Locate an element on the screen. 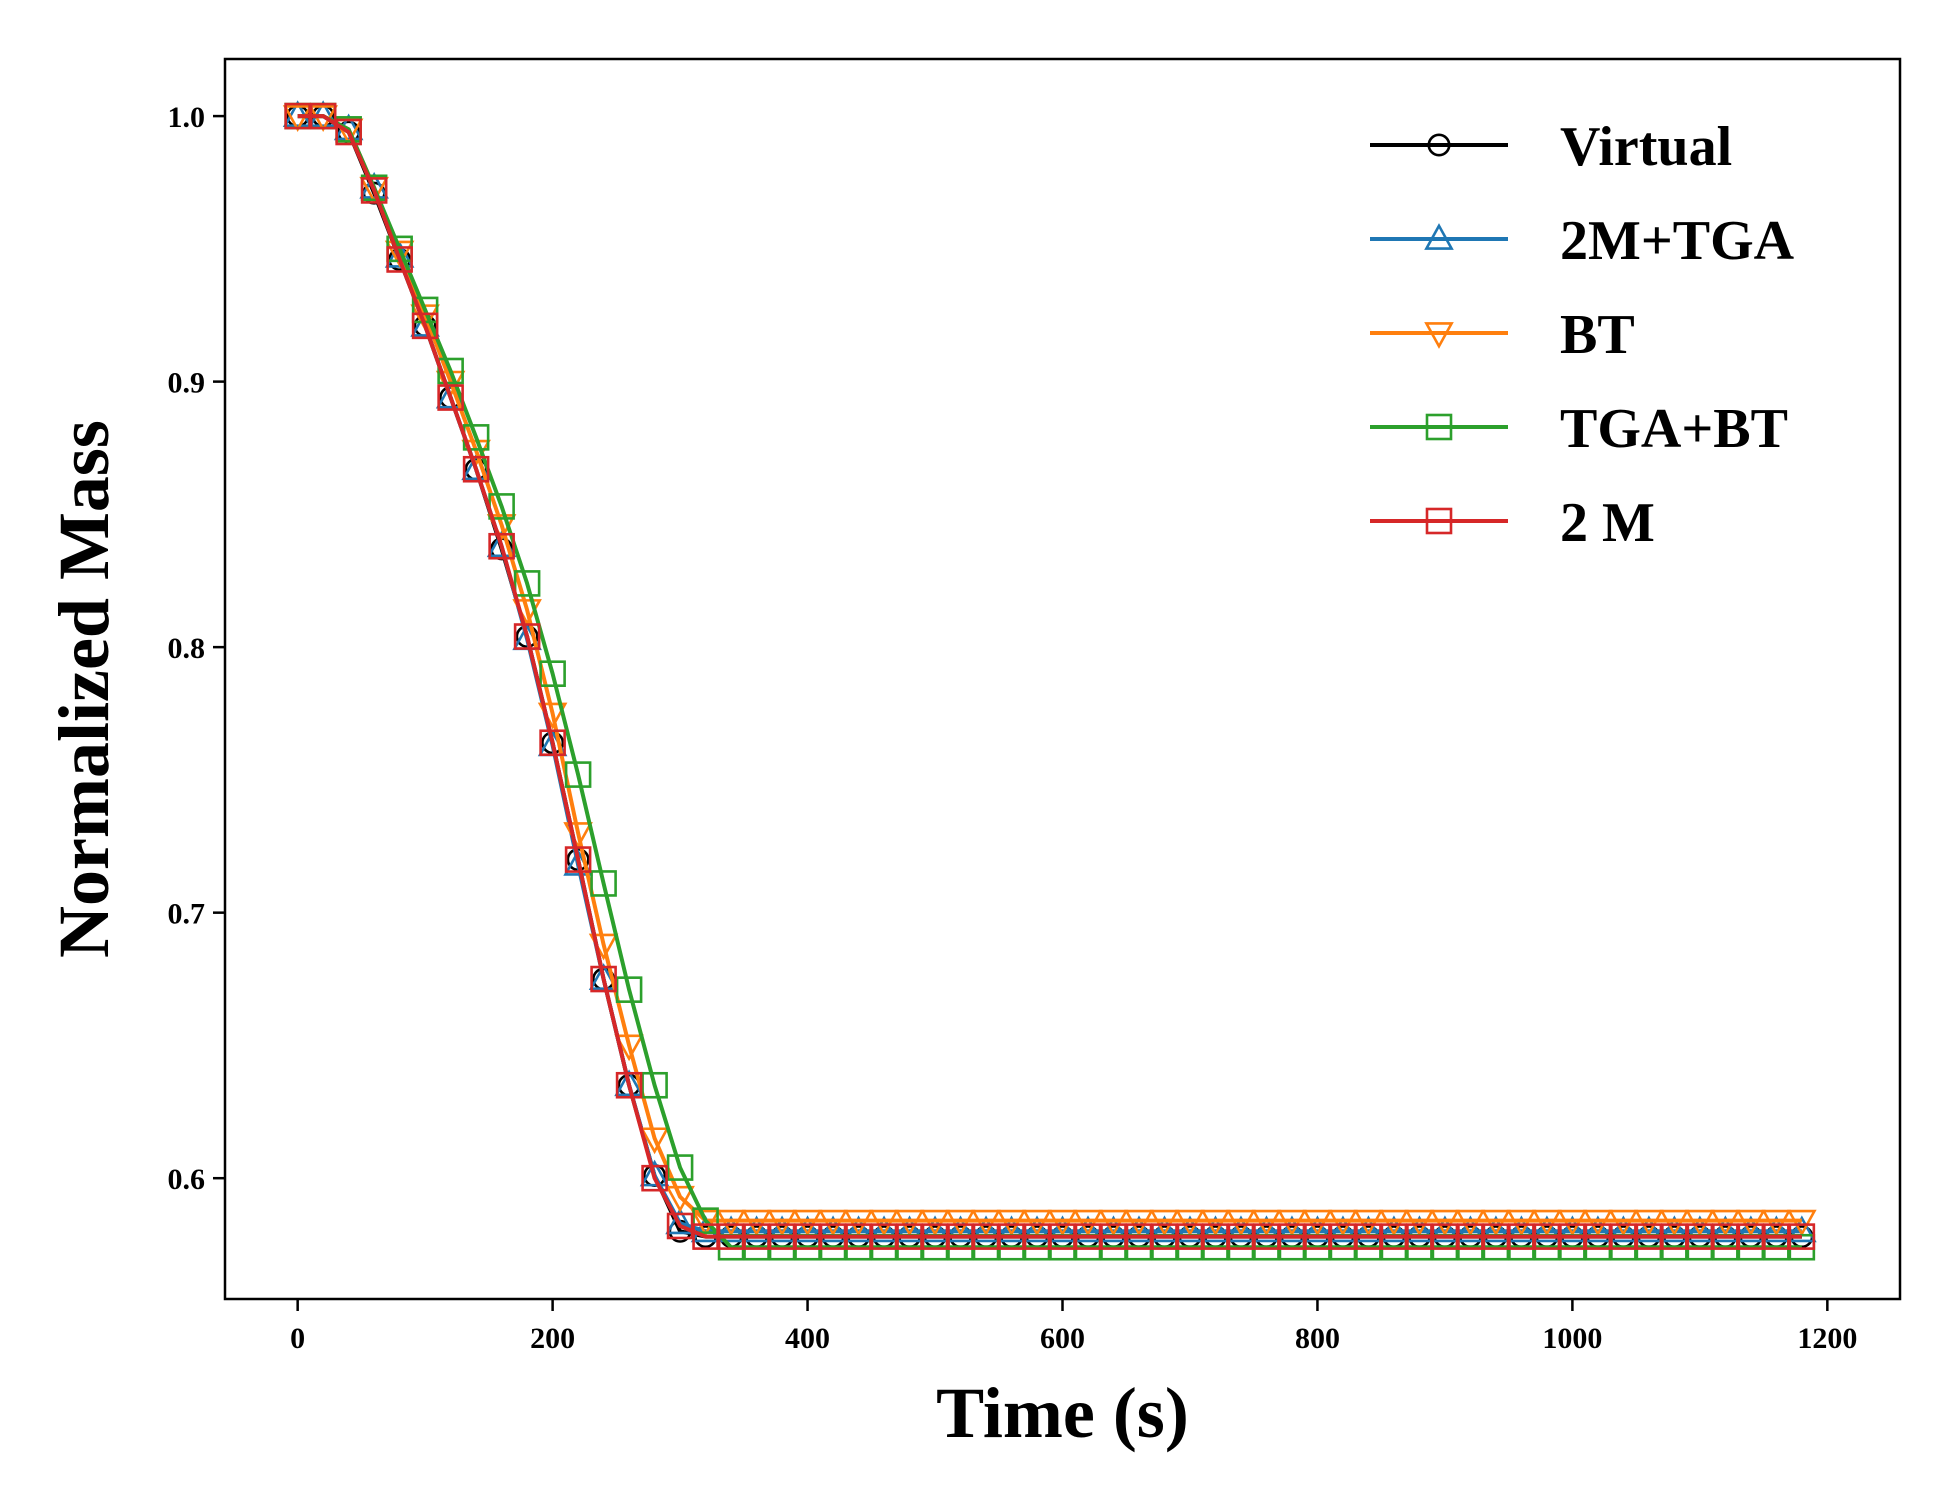  legend-label: 2M+TGA is located at coordinates (1677, 241).